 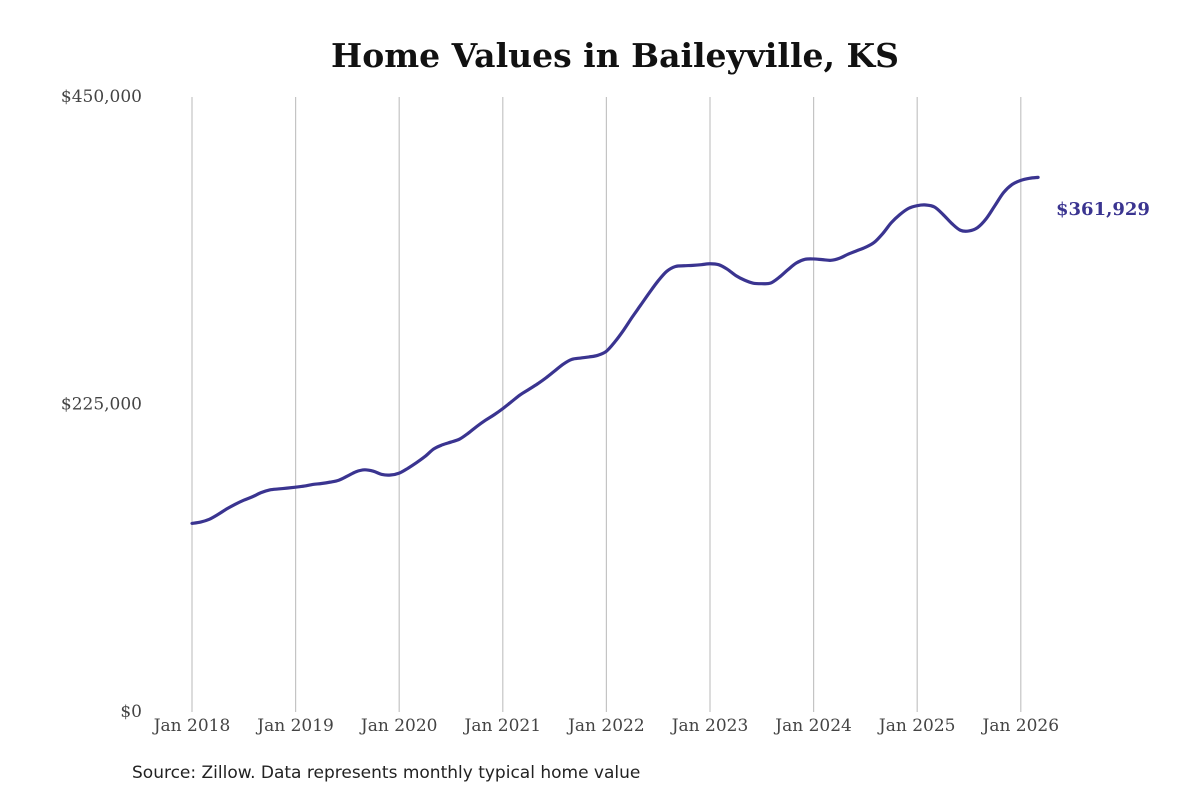 What do you see at coordinates (131, 712) in the screenshot?
I see `y-tick-label: $0` at bounding box center [131, 712].